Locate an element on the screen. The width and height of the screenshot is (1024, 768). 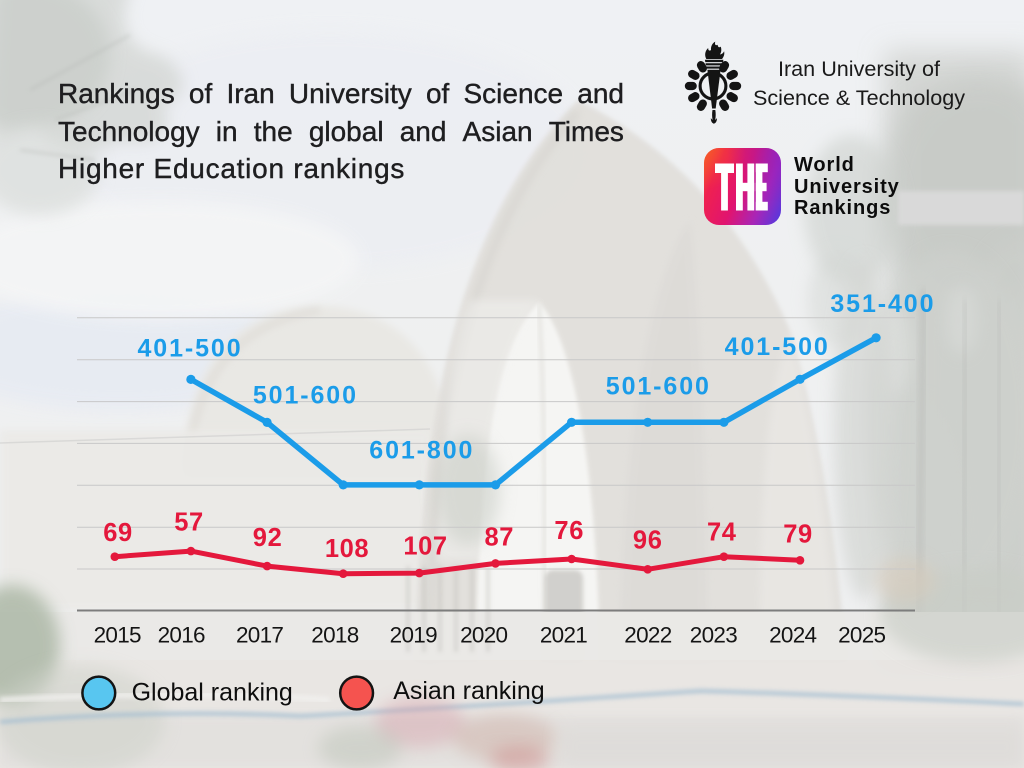
svg-text: 74 is located at coordinates (722, 532).